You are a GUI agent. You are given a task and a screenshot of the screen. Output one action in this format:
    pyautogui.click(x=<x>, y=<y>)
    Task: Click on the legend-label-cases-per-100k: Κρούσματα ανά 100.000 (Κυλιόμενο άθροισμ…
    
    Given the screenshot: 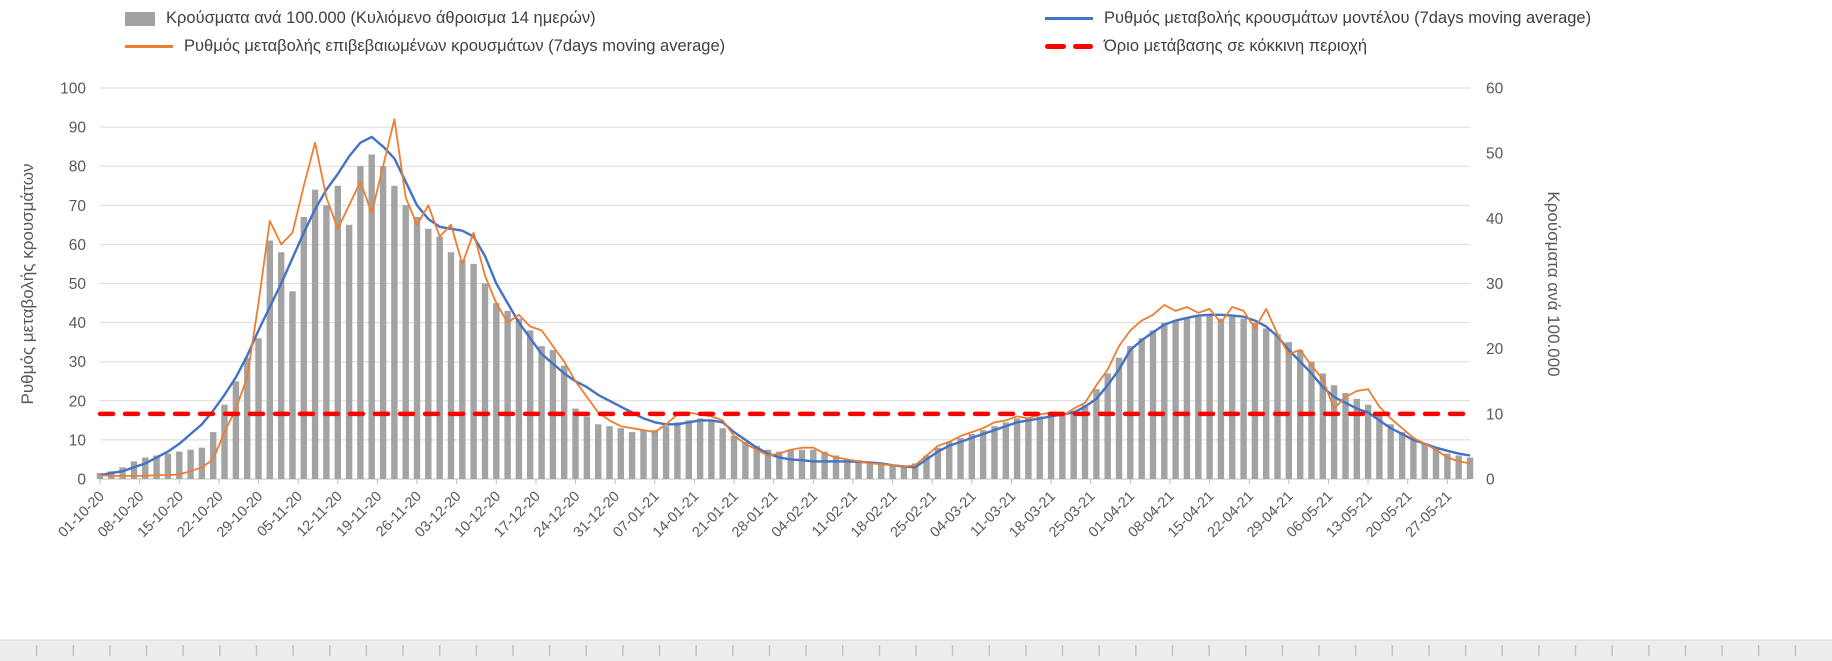 What is the action you would take?
    pyautogui.click(x=381, y=18)
    